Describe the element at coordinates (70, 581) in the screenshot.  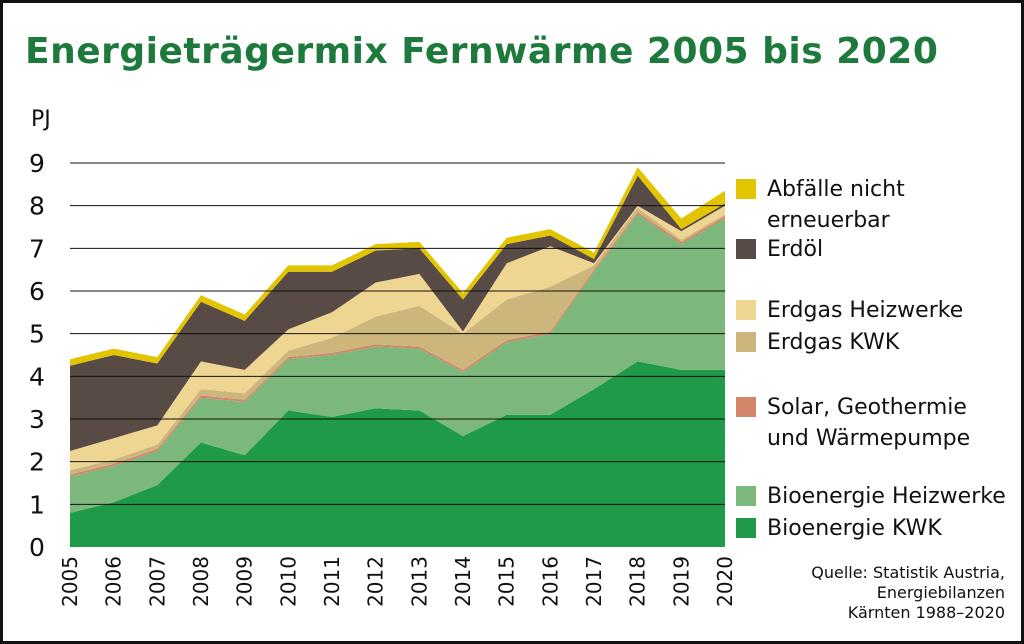
I see `x-tick-label: 2005` at that location.